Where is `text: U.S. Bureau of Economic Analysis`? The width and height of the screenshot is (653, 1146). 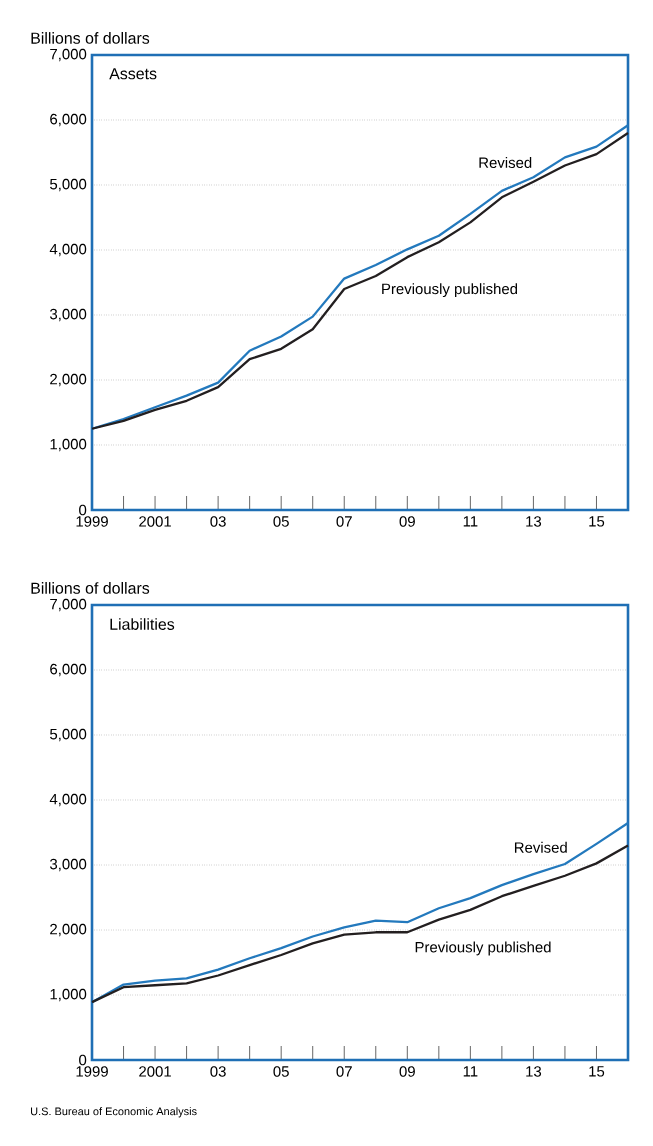
text: U.S. Bureau of Economic Analysis is located at coordinates (114, 1112).